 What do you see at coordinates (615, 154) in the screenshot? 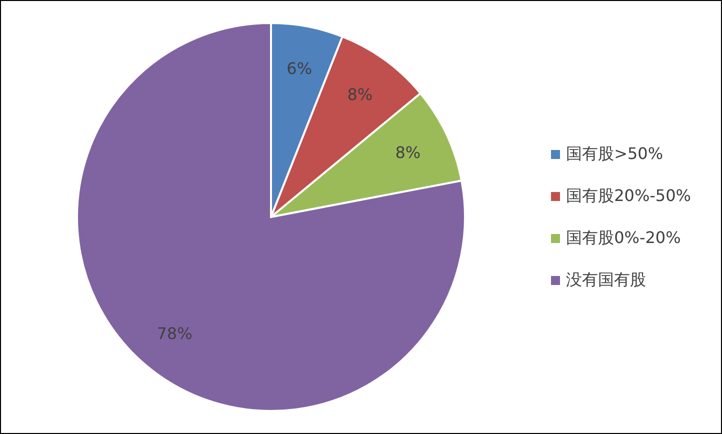
I see `legend-label: 国有股>50%` at bounding box center [615, 154].